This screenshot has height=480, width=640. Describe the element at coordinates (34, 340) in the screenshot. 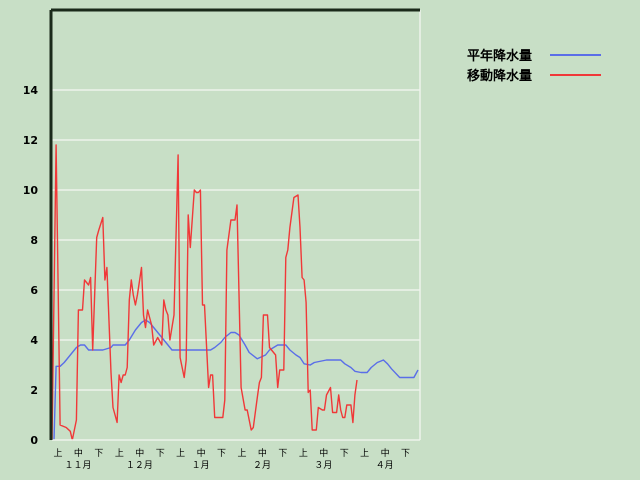

I see `y-tick-label: 4` at that location.